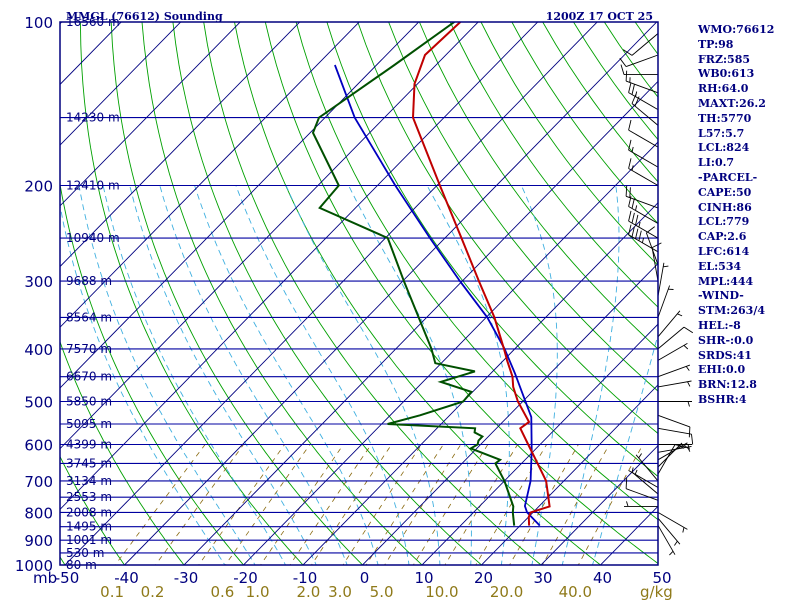 The image size is (800, 600). I want to click on index-item: FRZ:585, so click(724, 59).